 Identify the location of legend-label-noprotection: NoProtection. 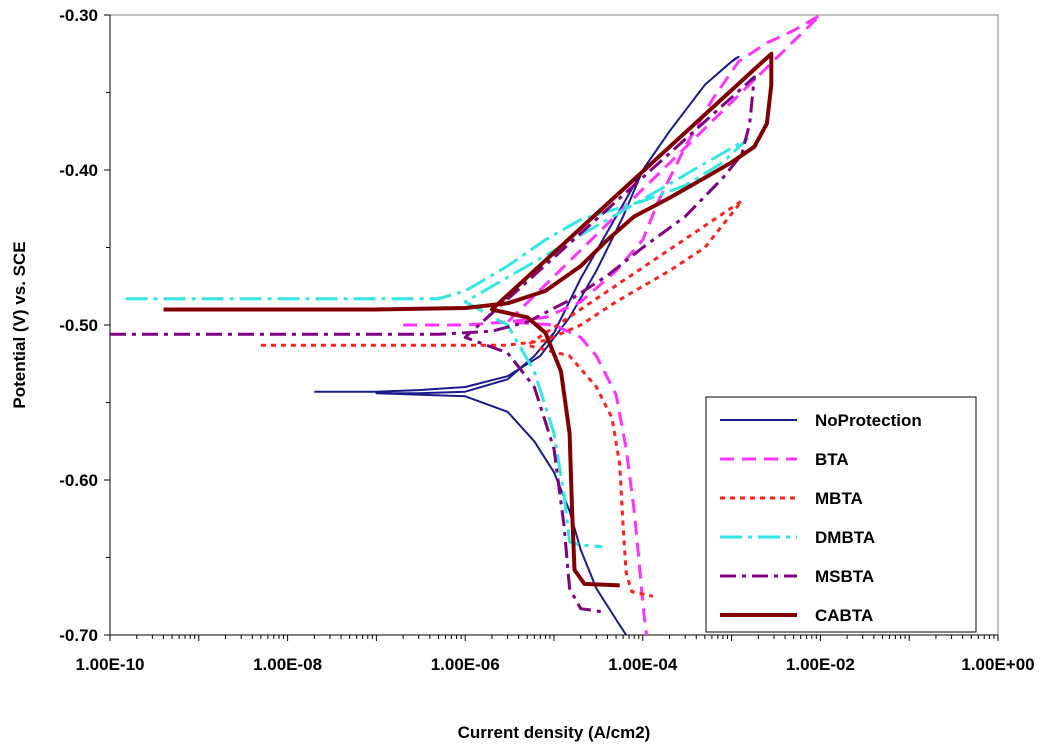
(868, 420).